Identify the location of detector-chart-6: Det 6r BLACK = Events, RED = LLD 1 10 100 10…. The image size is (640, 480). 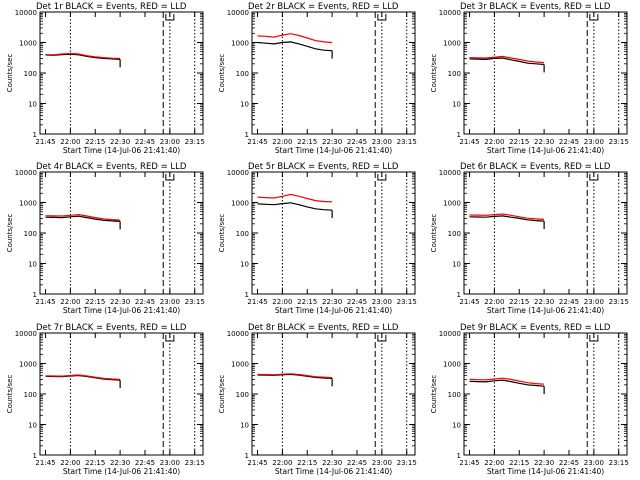
(529, 238).